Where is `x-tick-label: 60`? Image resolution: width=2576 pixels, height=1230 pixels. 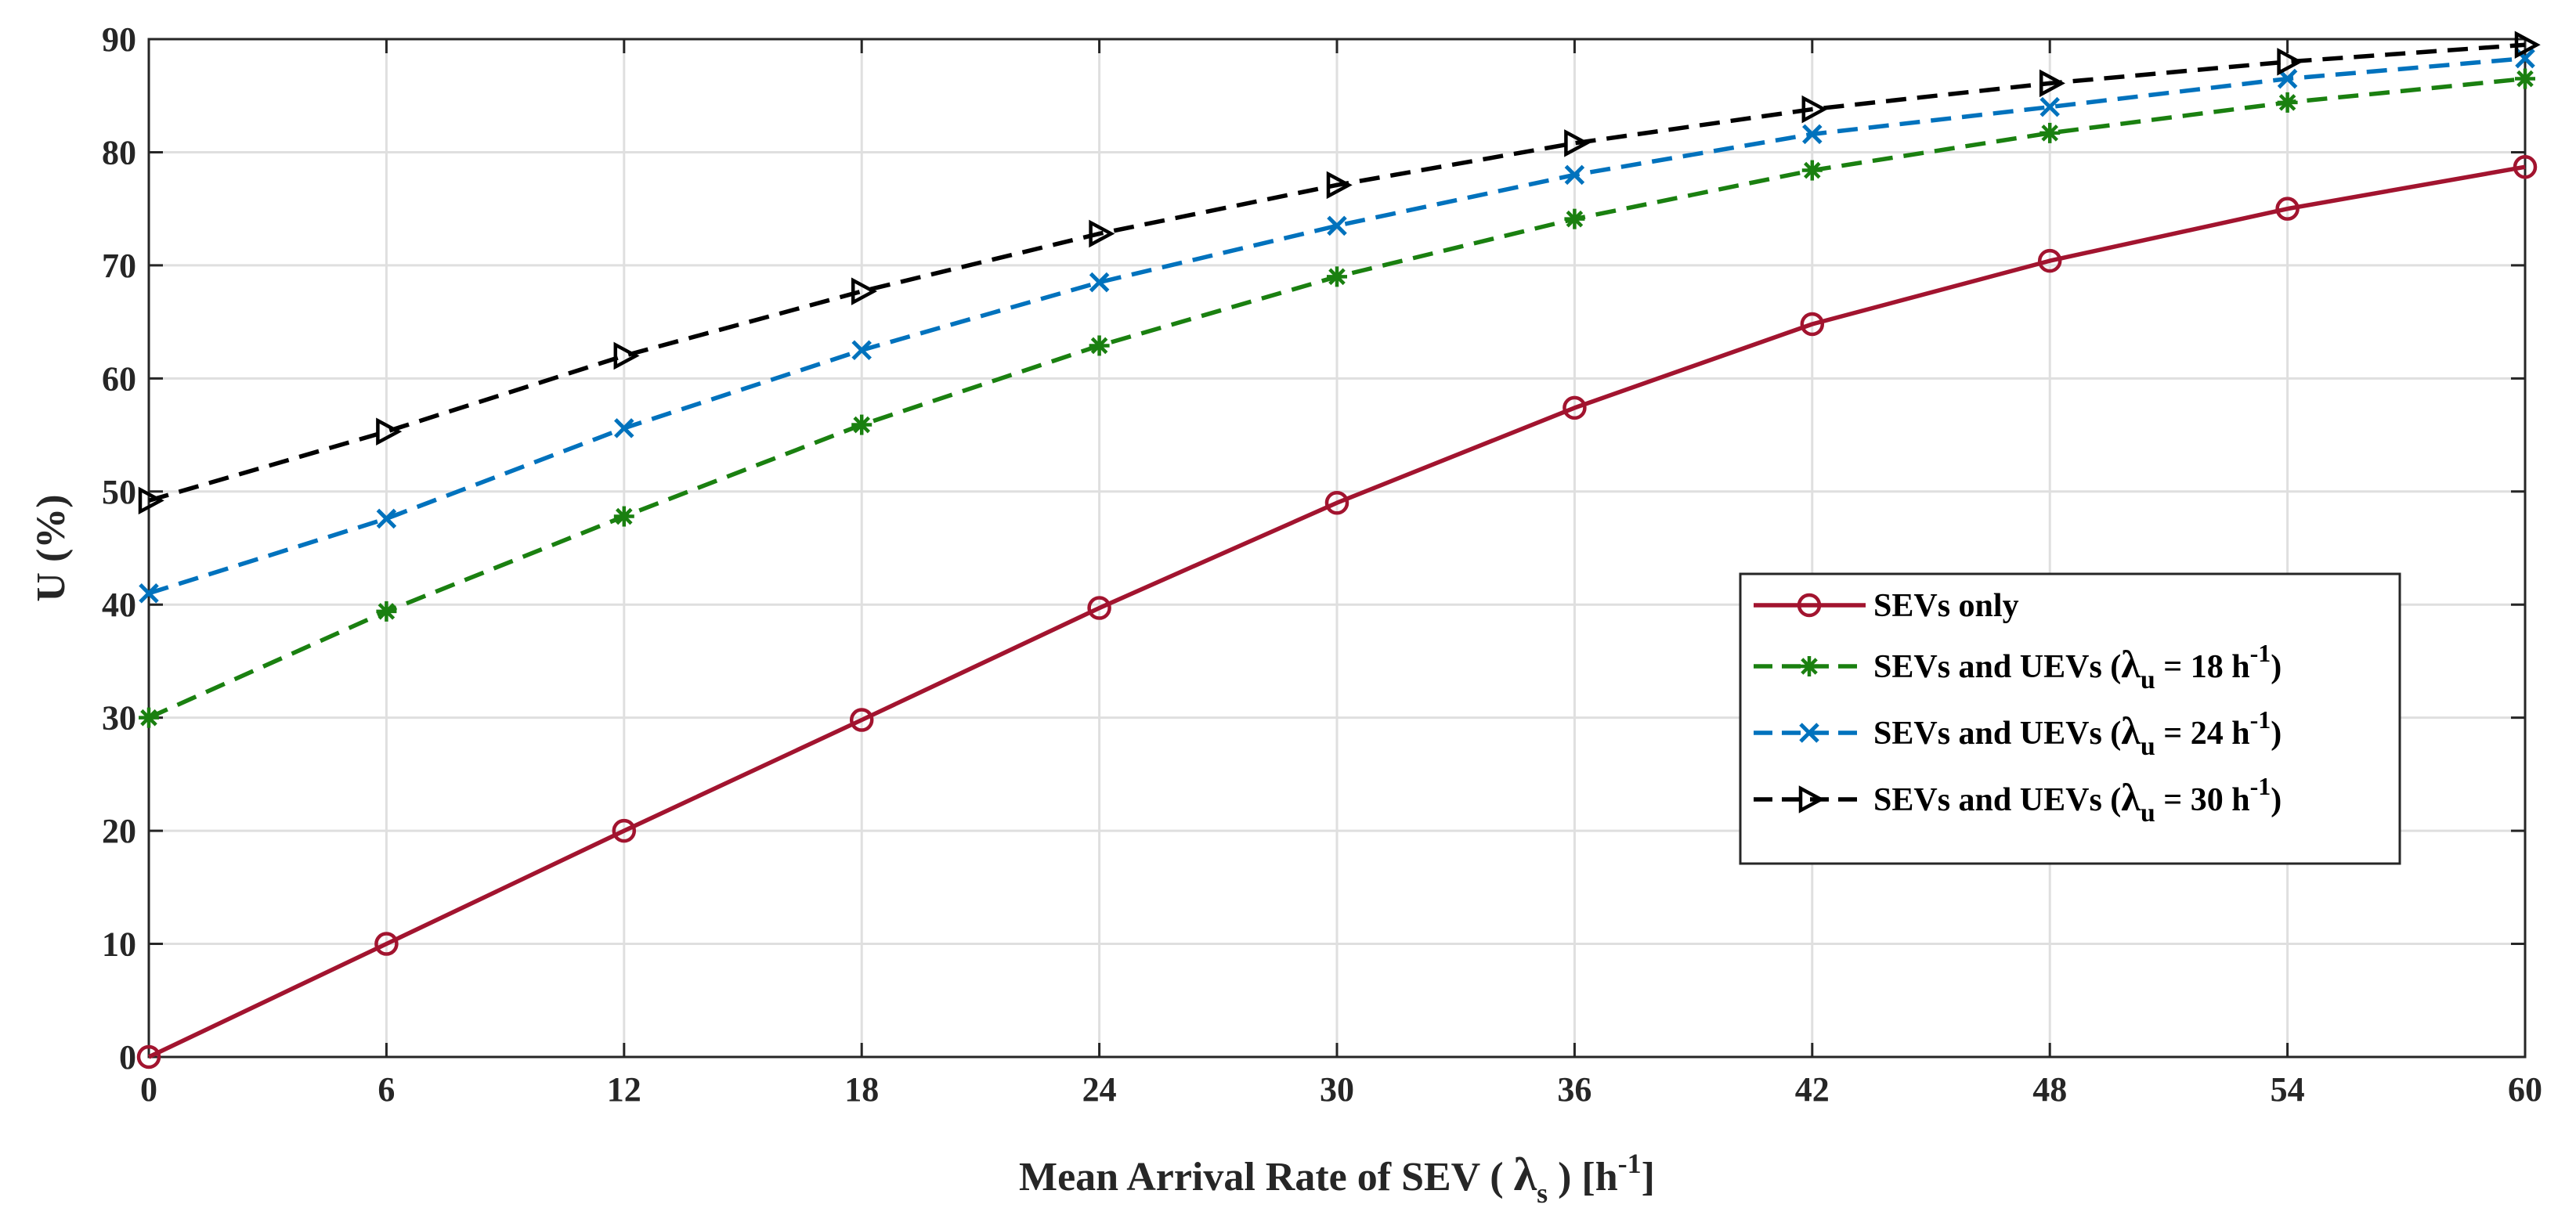
x-tick-label: 60 is located at coordinates (2525, 1090).